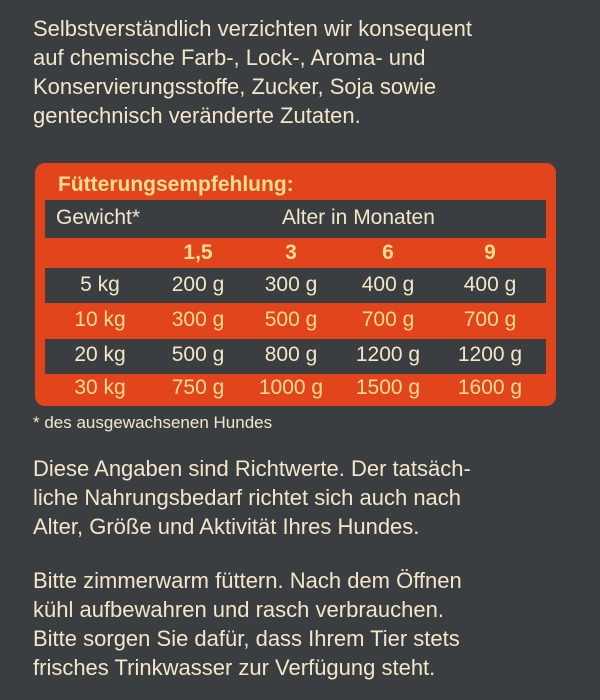 The width and height of the screenshot is (600, 700). Describe the element at coordinates (226, 526) in the screenshot. I see `paragraph-line: Alter, Größe und Aktivität Ihres Hundes.` at that location.